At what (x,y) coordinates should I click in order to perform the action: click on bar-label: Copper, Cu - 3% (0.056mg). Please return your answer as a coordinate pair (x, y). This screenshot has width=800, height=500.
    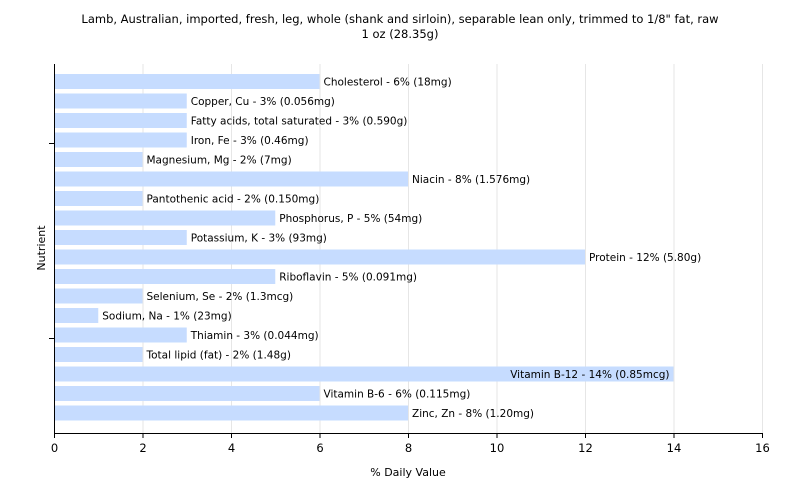
    Looking at the image, I should click on (263, 102).